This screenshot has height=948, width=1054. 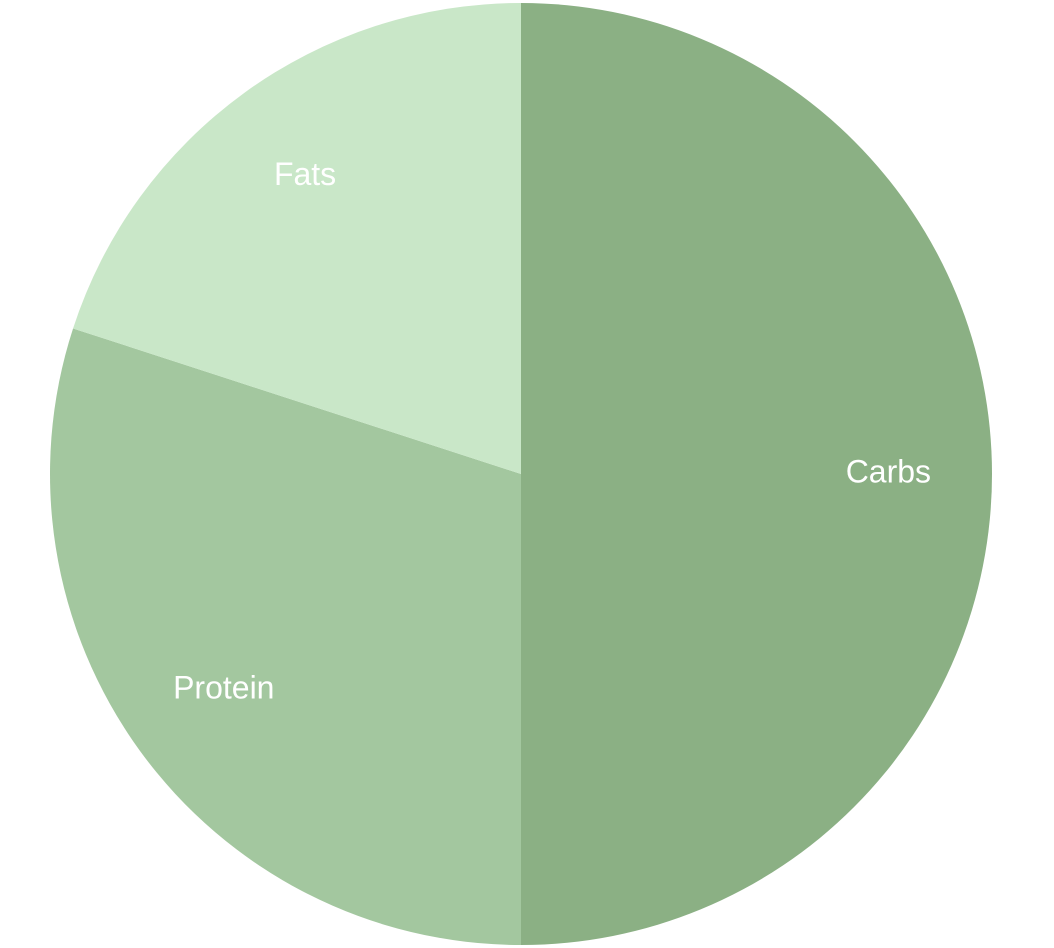 I want to click on pie-label-protein: Protein, so click(x=223, y=687).